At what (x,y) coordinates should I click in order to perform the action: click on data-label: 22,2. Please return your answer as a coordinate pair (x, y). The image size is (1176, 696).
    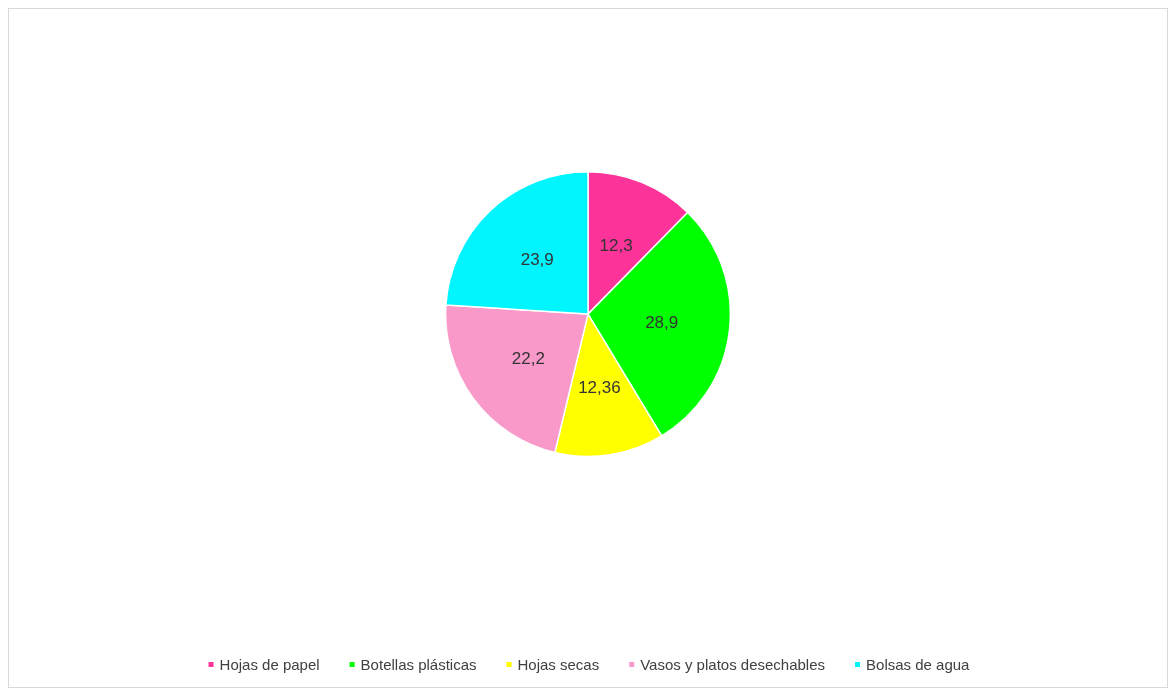
    Looking at the image, I should click on (528, 358).